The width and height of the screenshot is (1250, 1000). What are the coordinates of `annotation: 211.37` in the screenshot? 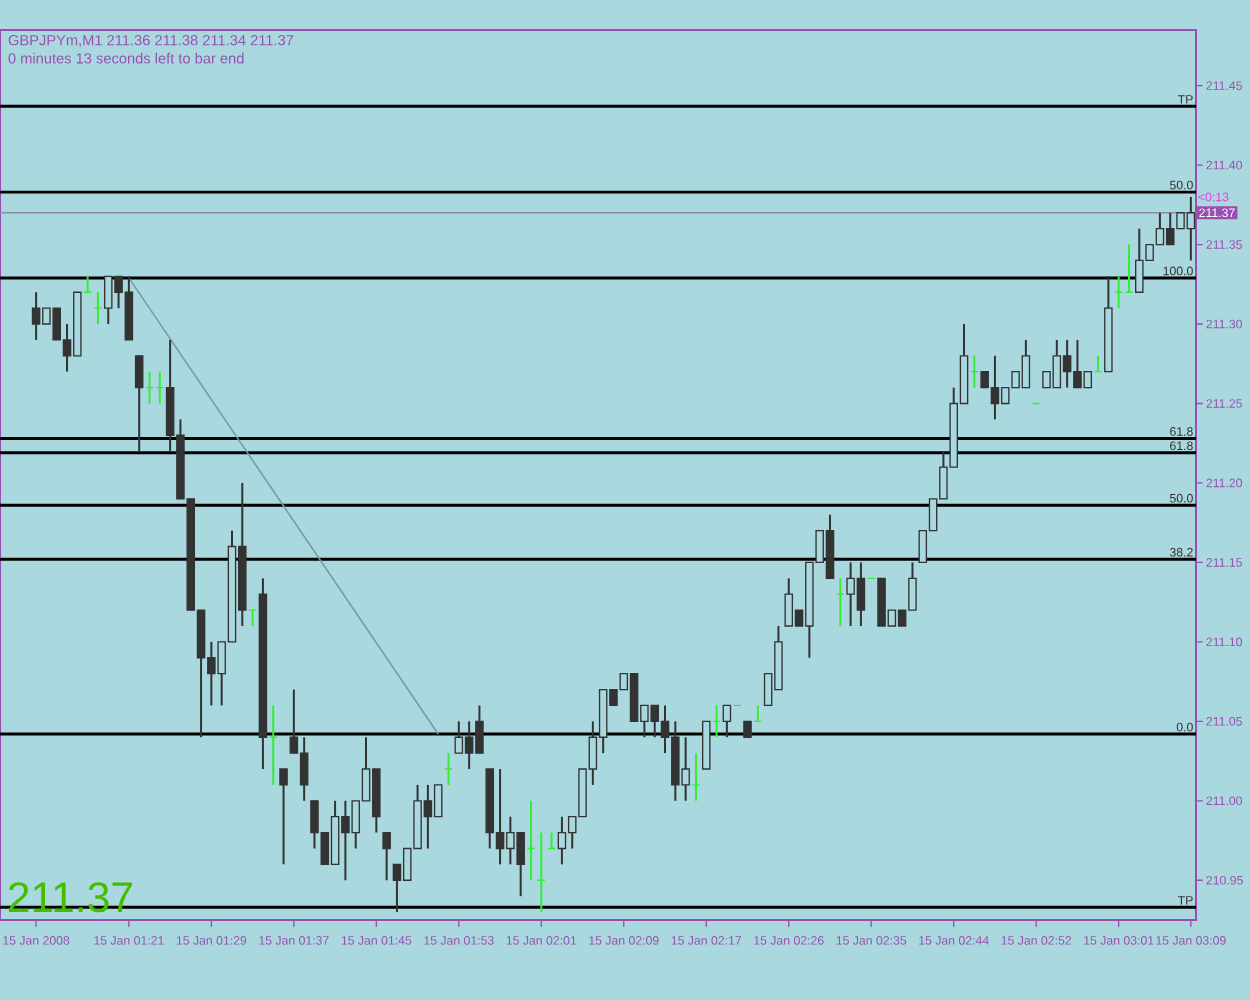 It's located at (70, 897).